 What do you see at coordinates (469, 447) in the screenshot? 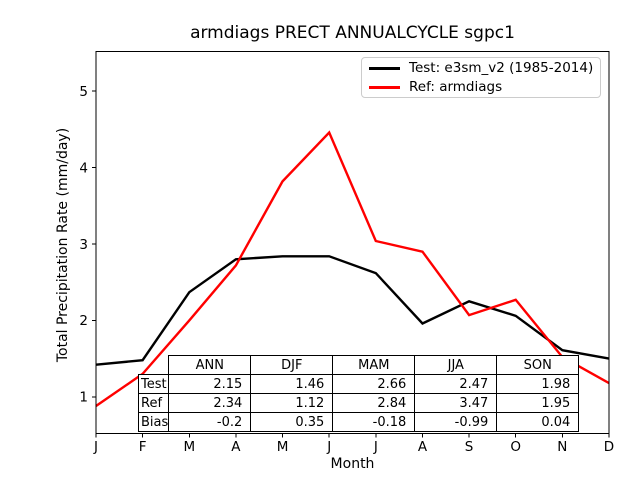
I see `x-tick-label: S` at bounding box center [469, 447].